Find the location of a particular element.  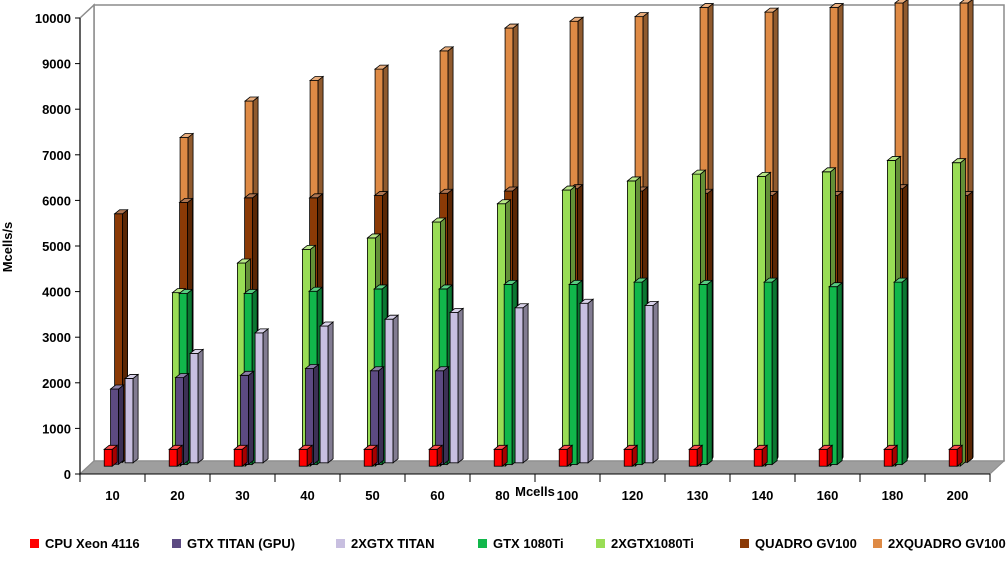

legend-label: GTX TITAN (GPU) is located at coordinates (241, 543).